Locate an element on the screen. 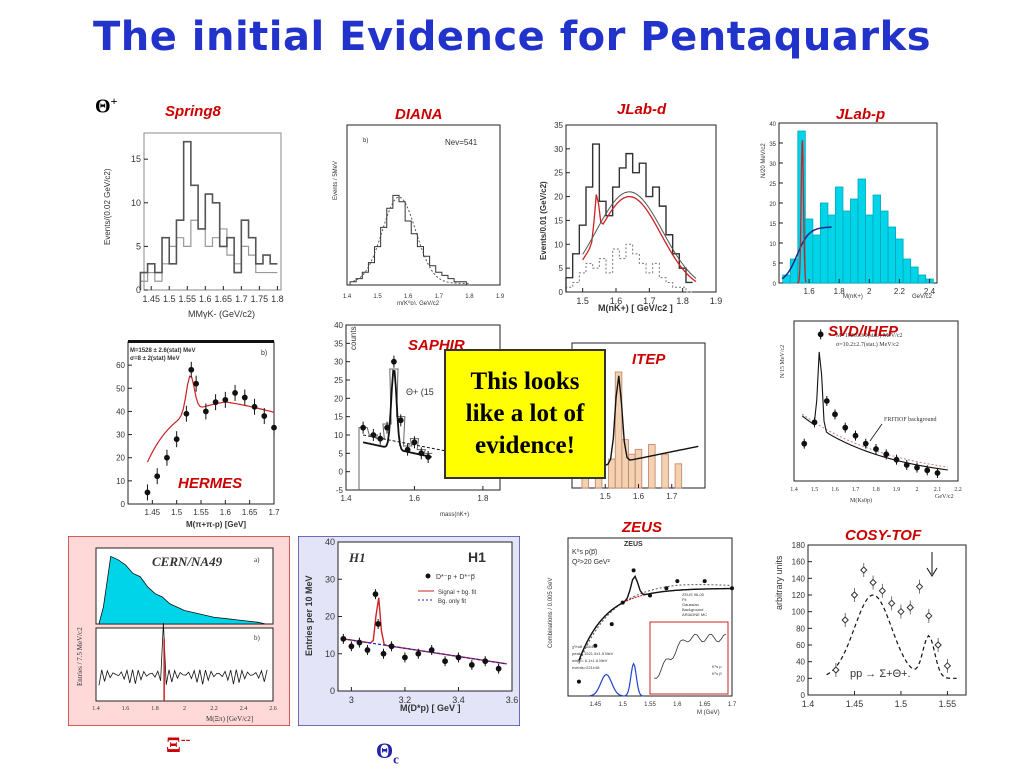 This screenshot has height=768, width=1024. cosy-frame is located at coordinates (887, 620).